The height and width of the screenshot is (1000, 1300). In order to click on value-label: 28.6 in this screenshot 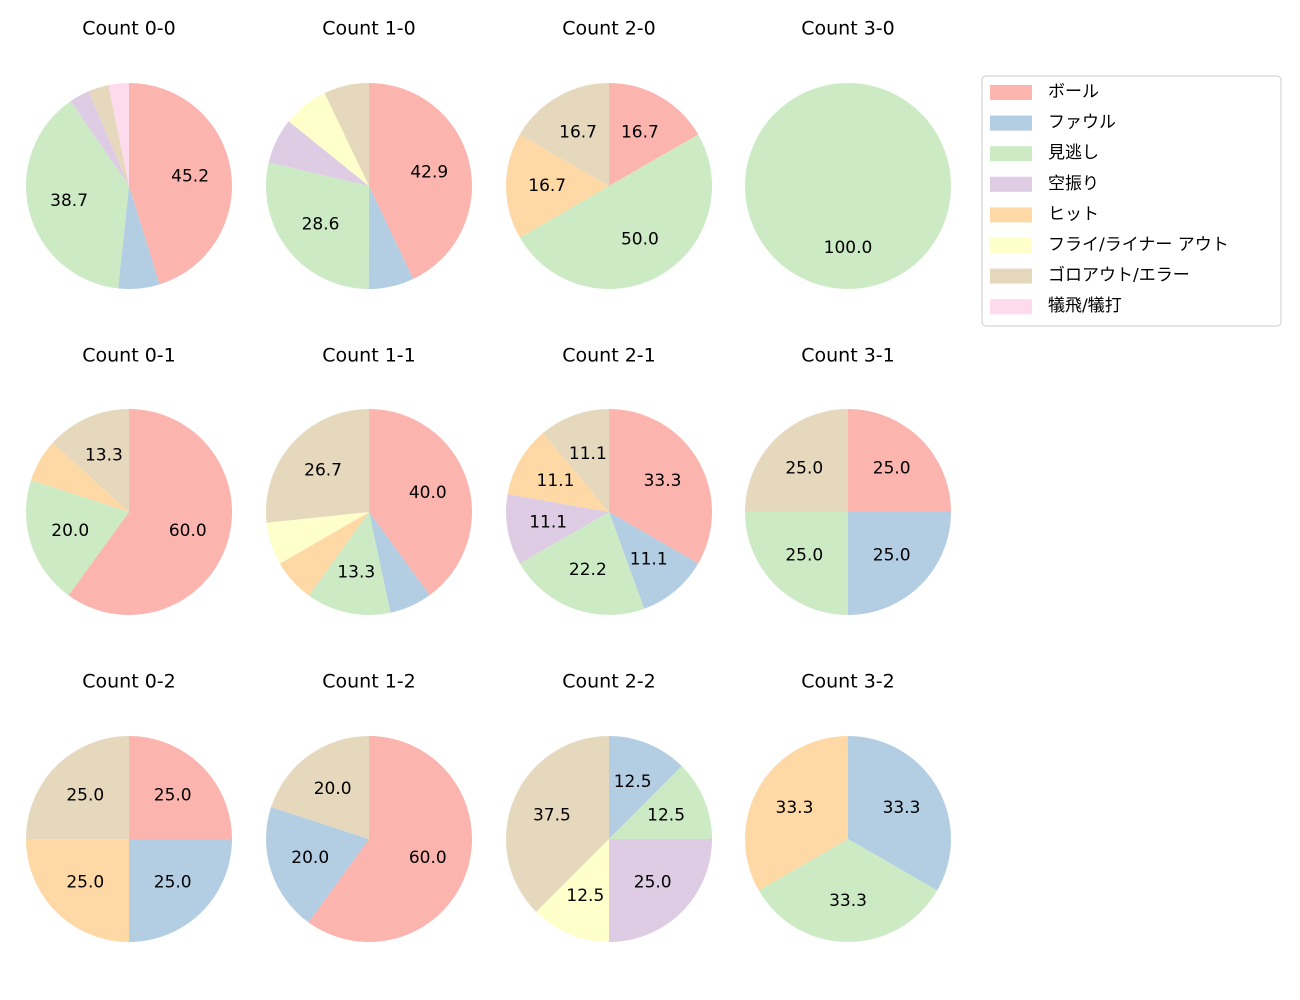, I will do `click(321, 224)`.